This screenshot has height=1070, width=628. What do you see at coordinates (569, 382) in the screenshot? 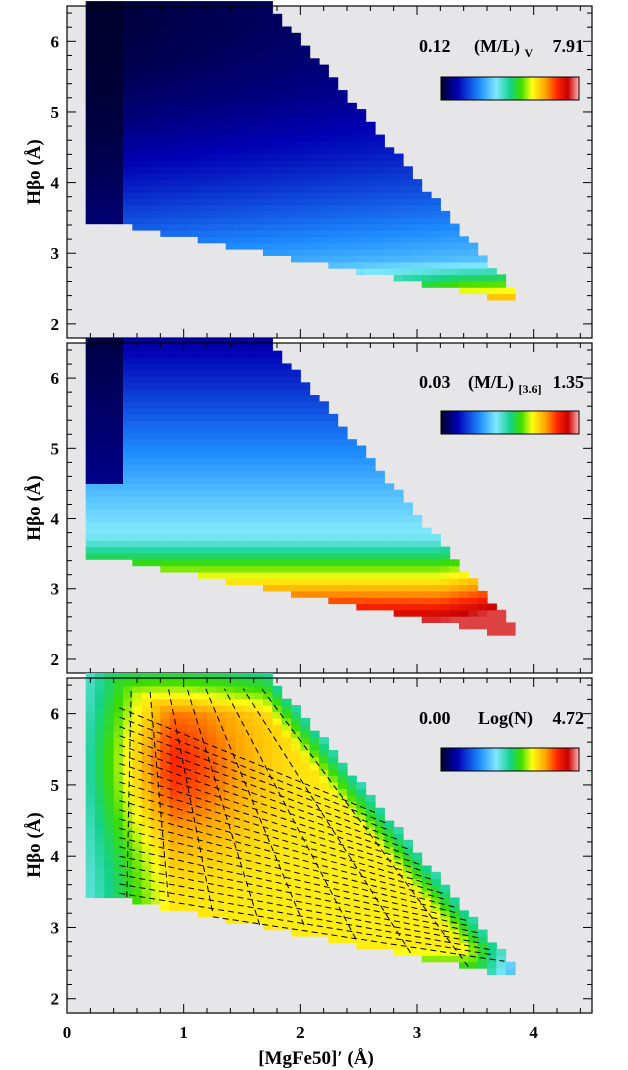
I see `panel-2-colorbar-max: 1.35` at bounding box center [569, 382].